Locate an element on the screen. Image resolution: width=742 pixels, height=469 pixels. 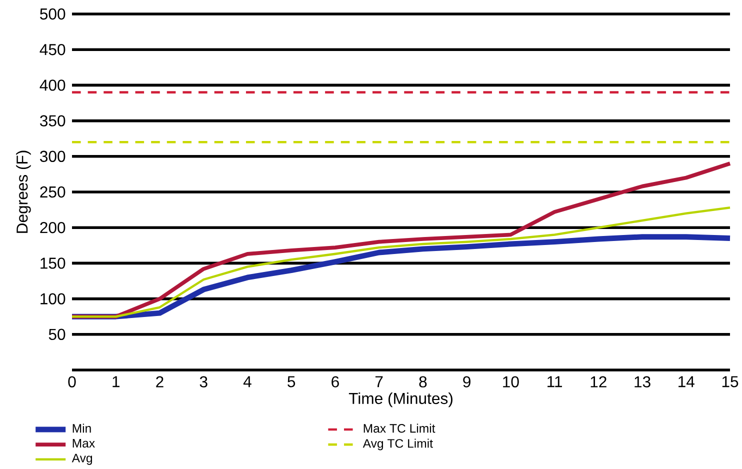
x-tick-label: 13 is located at coordinates (642, 382).